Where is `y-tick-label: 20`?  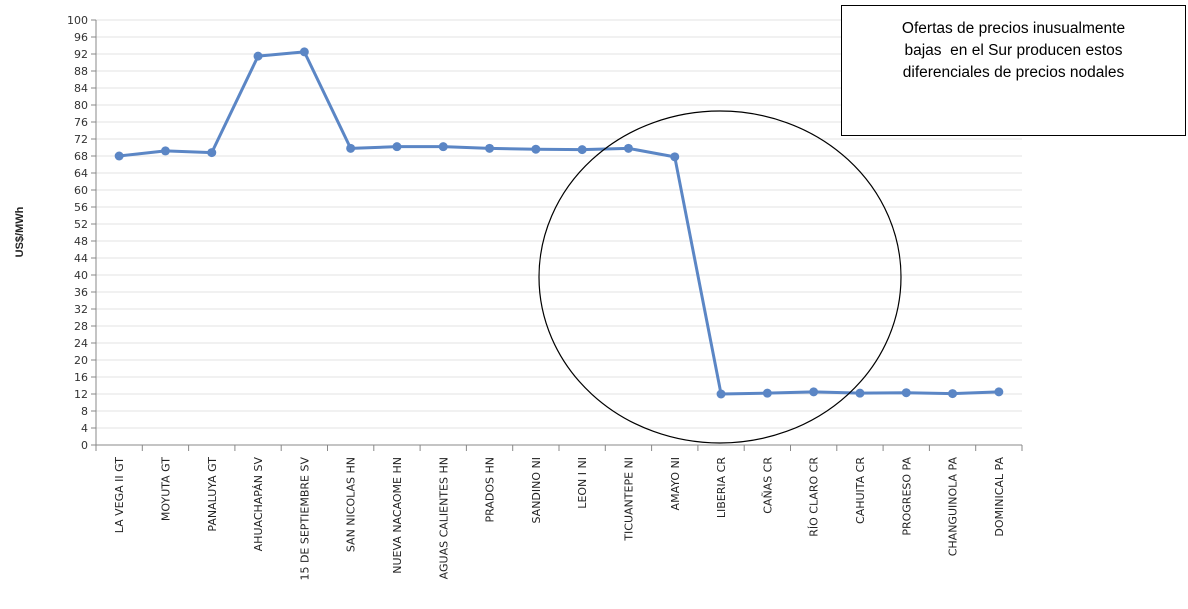
y-tick-label: 20 is located at coordinates (81, 360).